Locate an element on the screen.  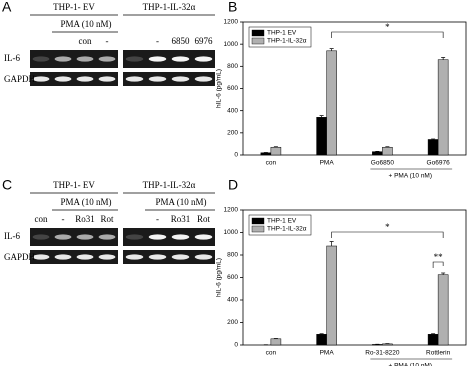
legend-label: THP-1-IL-32α is located at coordinates (287, 41).